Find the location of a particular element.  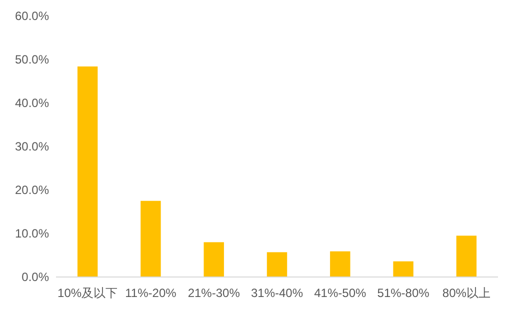

x-tick-label: 21%-30% is located at coordinates (214, 293).